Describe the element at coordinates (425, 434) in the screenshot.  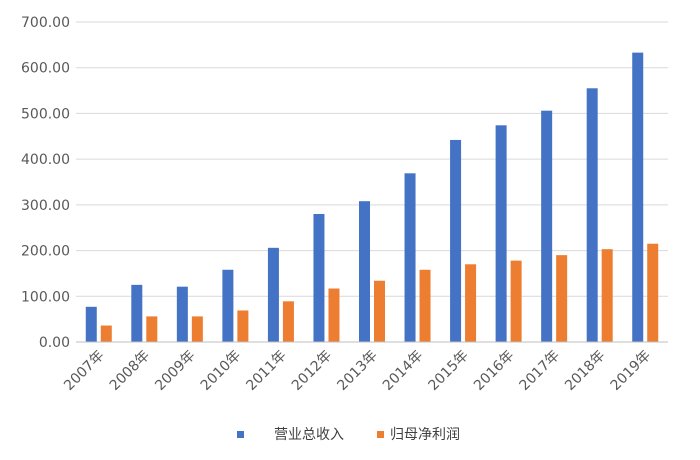
I see `legend-label: 归母净利润` at that location.